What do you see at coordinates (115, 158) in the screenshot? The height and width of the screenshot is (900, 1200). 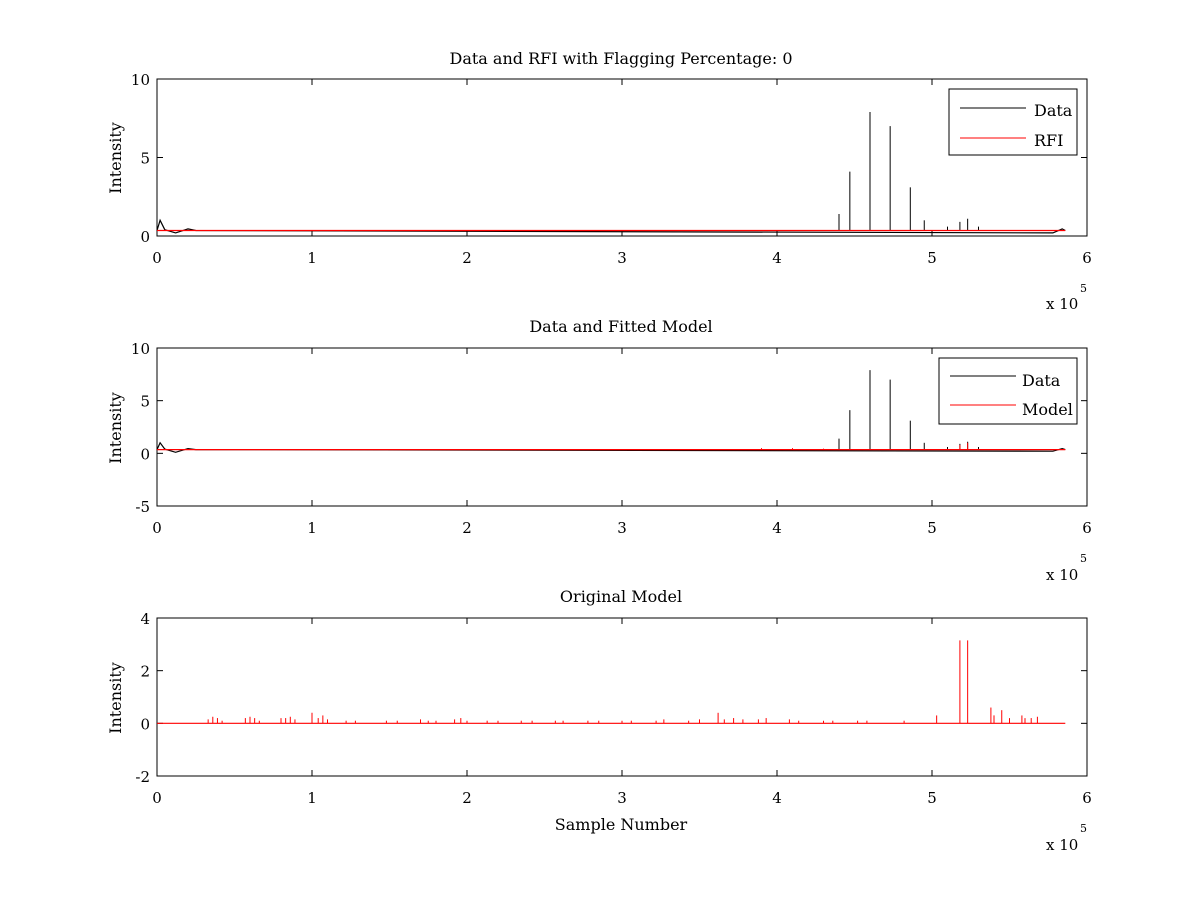 I see `subplot-1-ylabel: Intensity` at bounding box center [115, 158].